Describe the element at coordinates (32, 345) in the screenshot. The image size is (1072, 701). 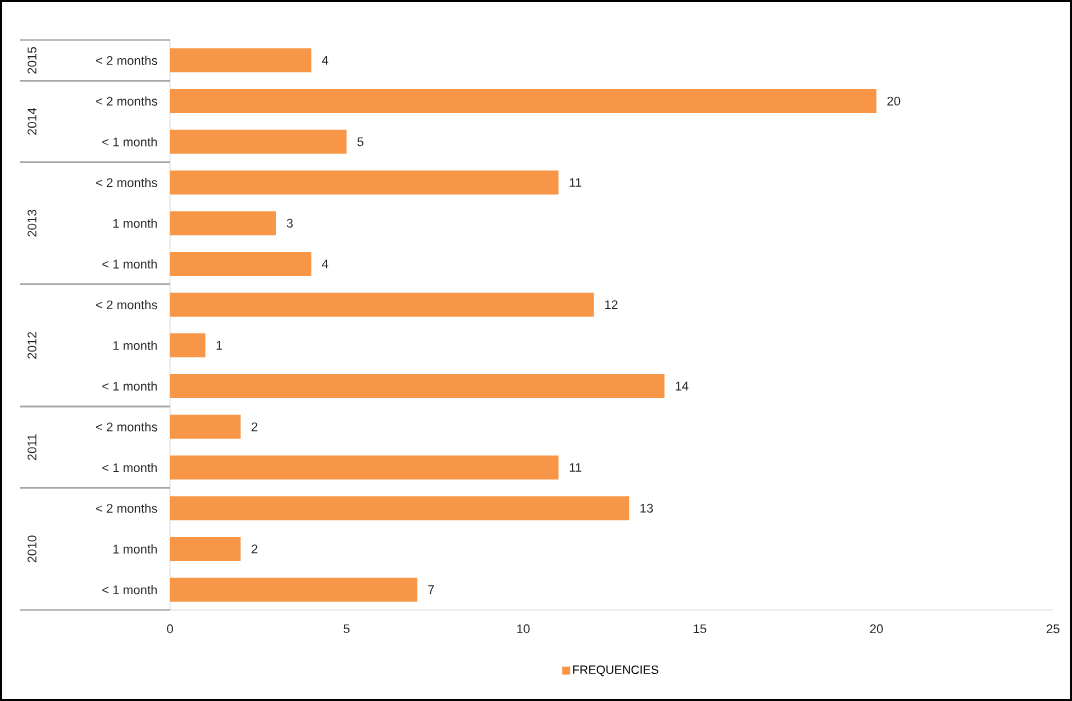
I see `text: 2012` at that location.